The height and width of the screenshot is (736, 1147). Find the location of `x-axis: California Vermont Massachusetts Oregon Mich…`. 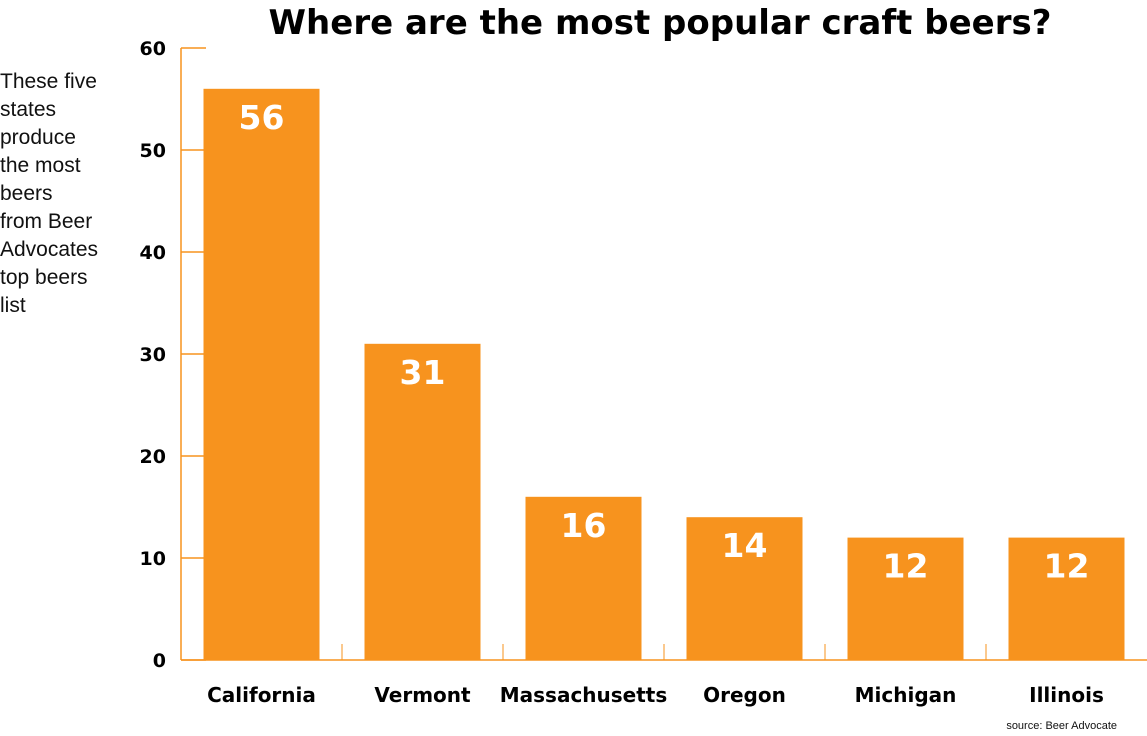

x-axis: California Vermont Massachusetts Oregon Mich… is located at coordinates (664, 675).